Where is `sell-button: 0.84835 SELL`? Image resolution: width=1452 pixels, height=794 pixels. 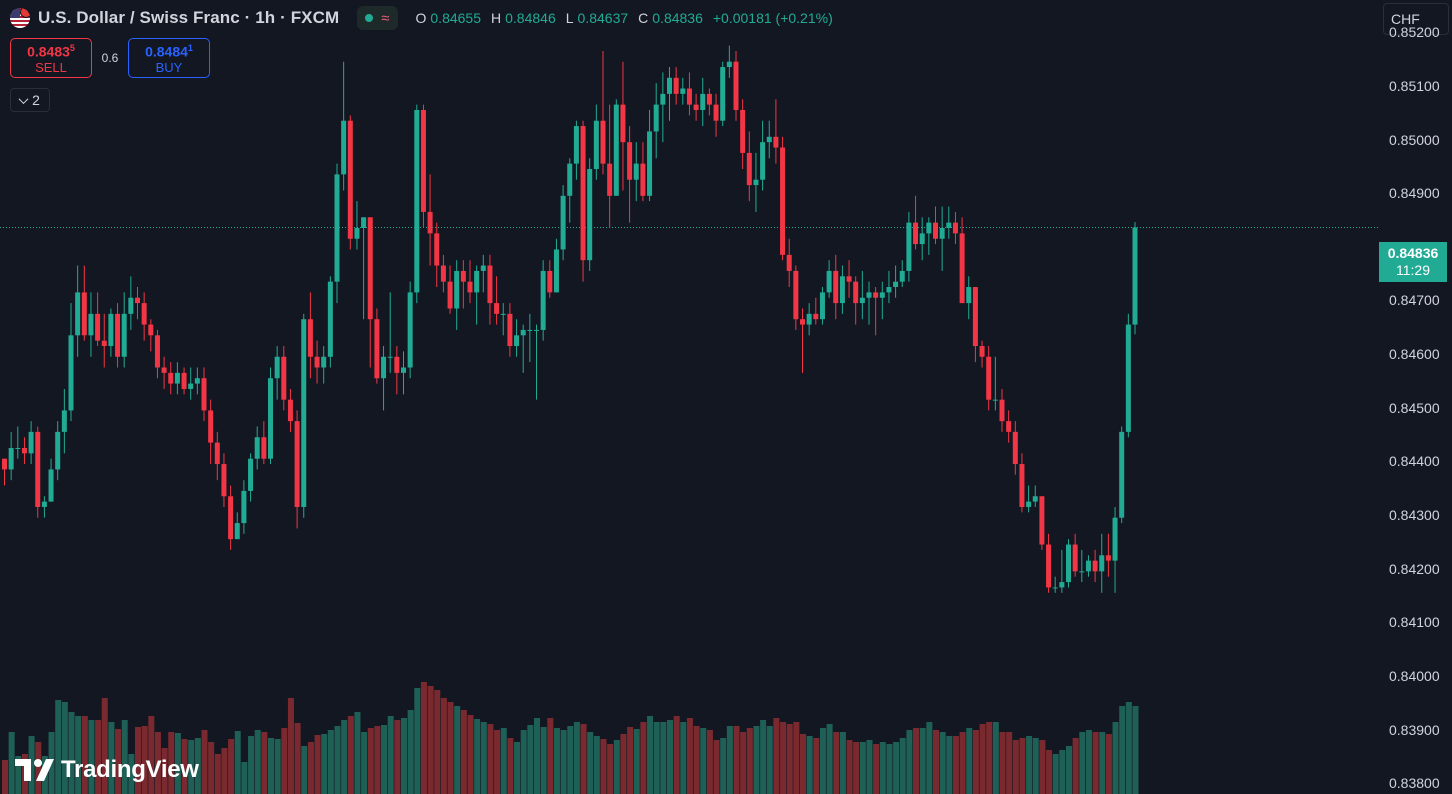 sell-button: 0.84835 SELL is located at coordinates (51, 58).